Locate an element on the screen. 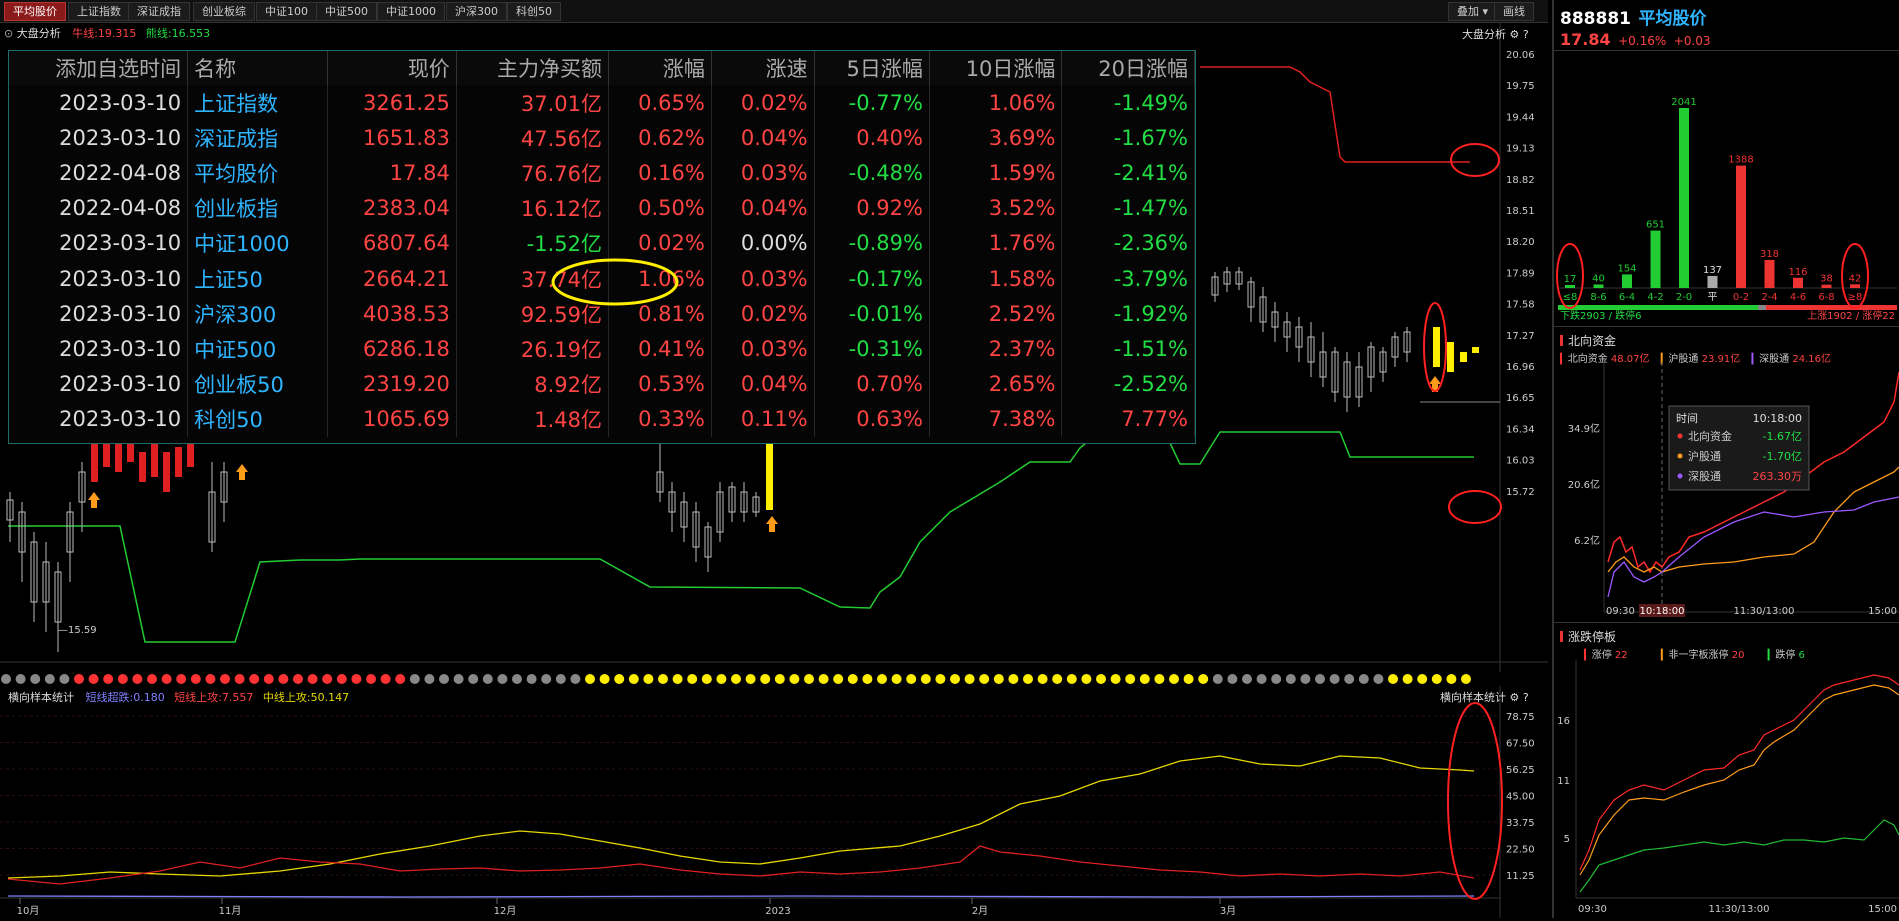  col-header-10d: 10日涨幅 is located at coordinates (996, 68).